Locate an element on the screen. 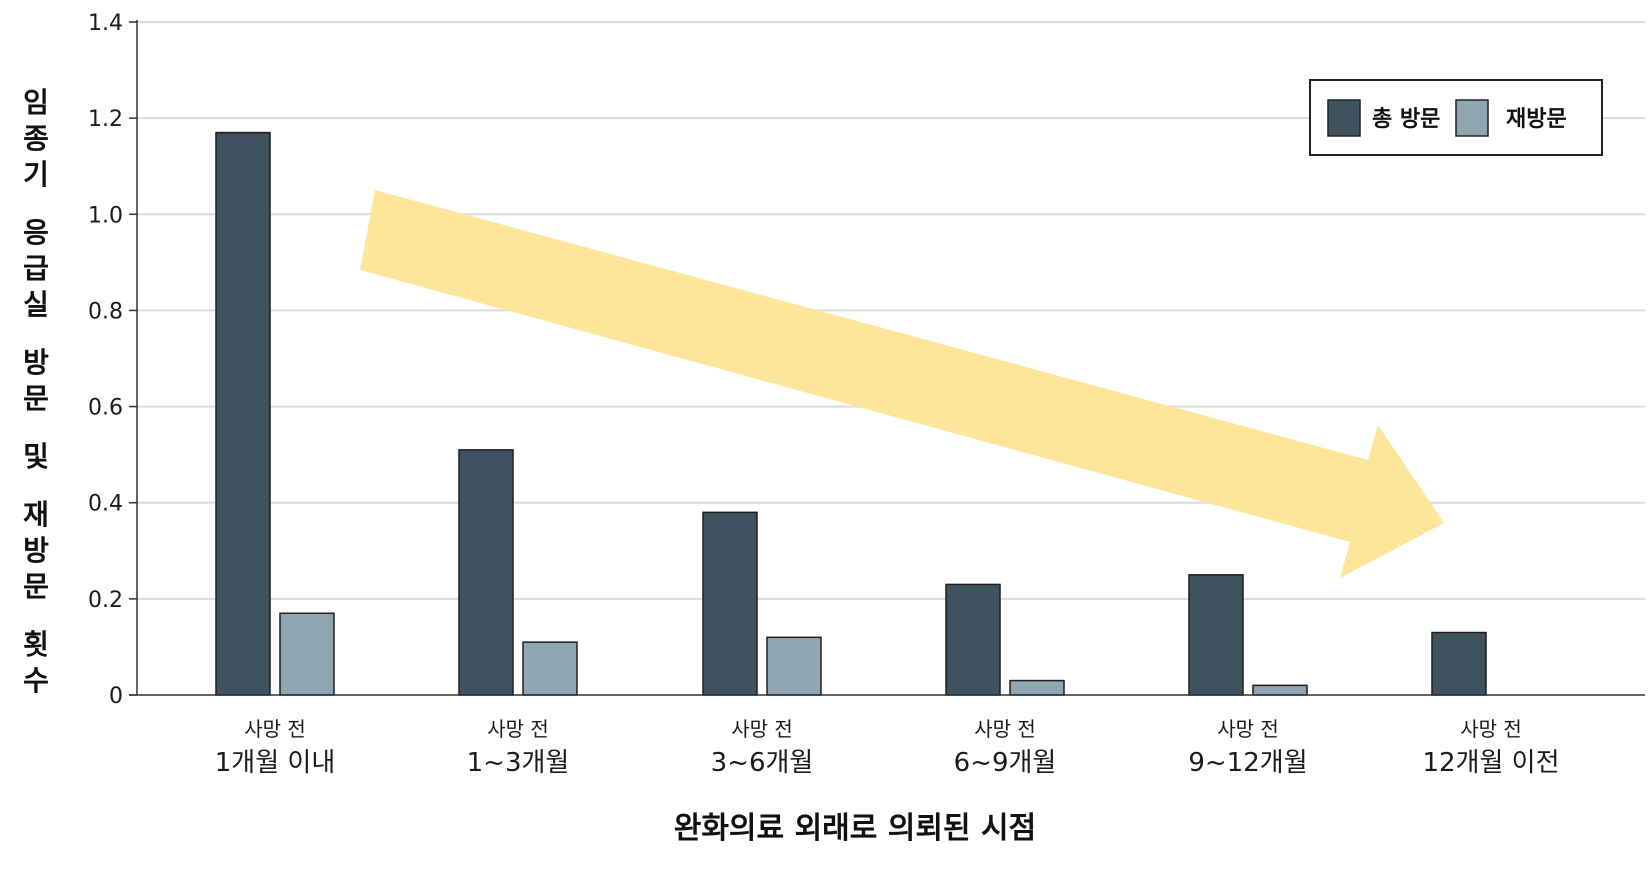  y-tick-labels: 0 0.2 0.4 0.6 0.8 1.0 1.2 1.4 is located at coordinates (105, 360).